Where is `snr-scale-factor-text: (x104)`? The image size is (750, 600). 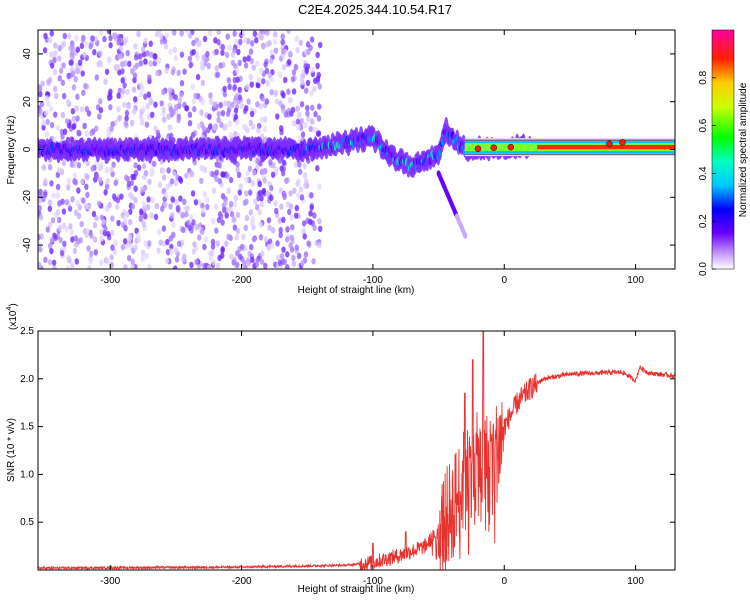
snr-scale-factor-text: (x104) is located at coordinates (12, 316).